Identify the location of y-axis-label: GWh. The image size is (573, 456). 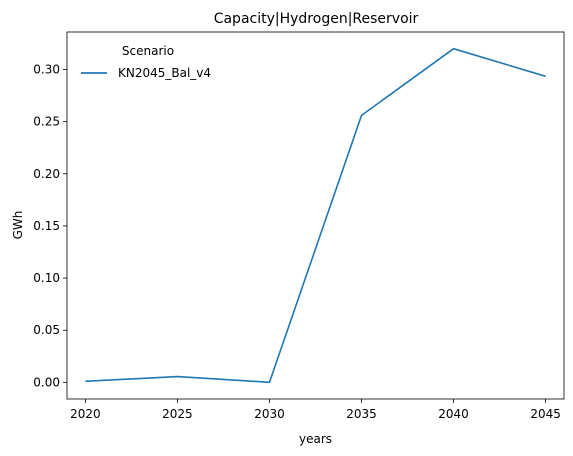
(18, 225).